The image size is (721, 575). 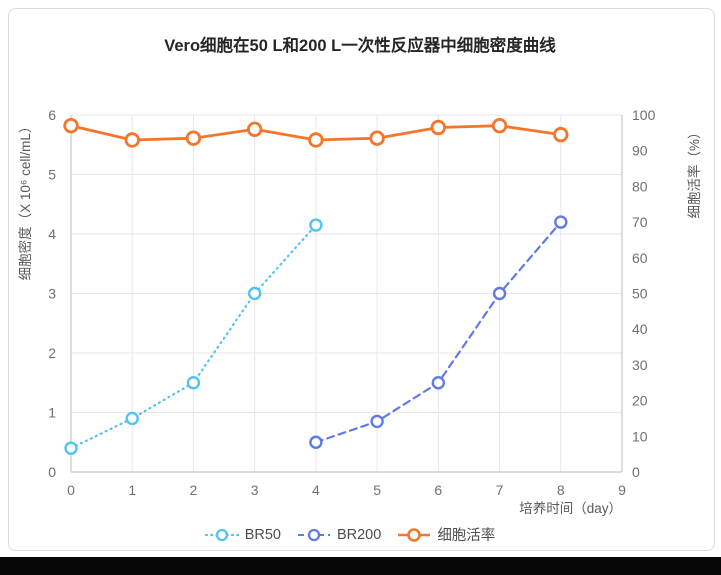 I want to click on series-细胞活率, so click(x=316, y=133).